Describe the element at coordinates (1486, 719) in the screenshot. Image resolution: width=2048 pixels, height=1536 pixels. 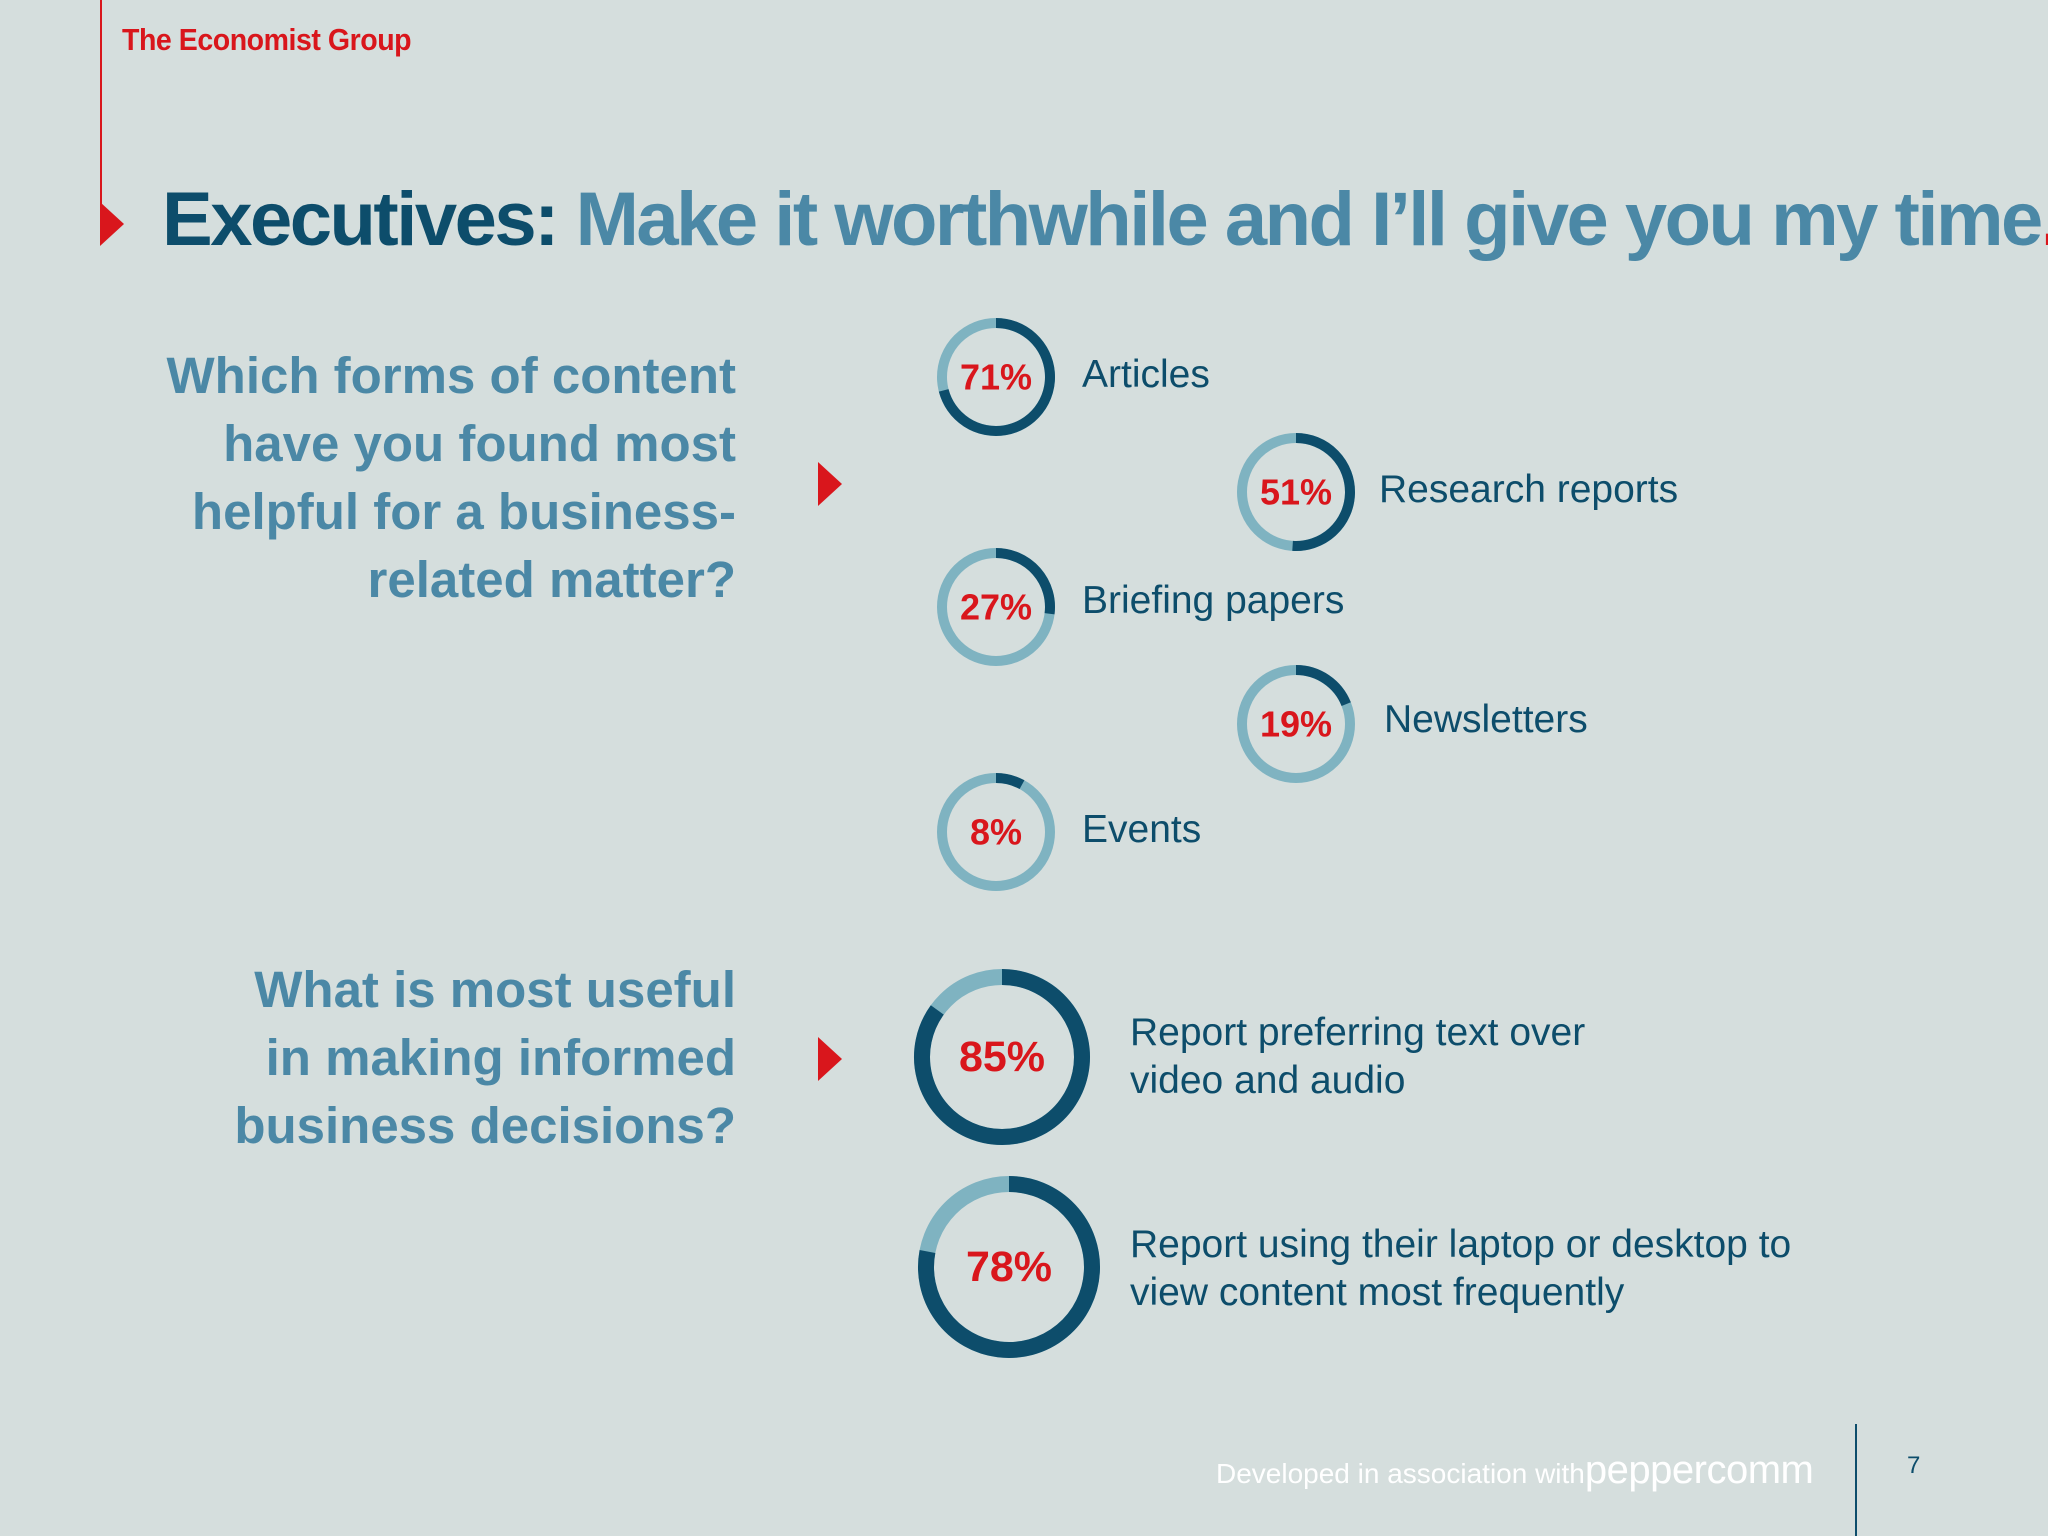
I see `donut-label-chart0-item3: Newsletters` at that location.